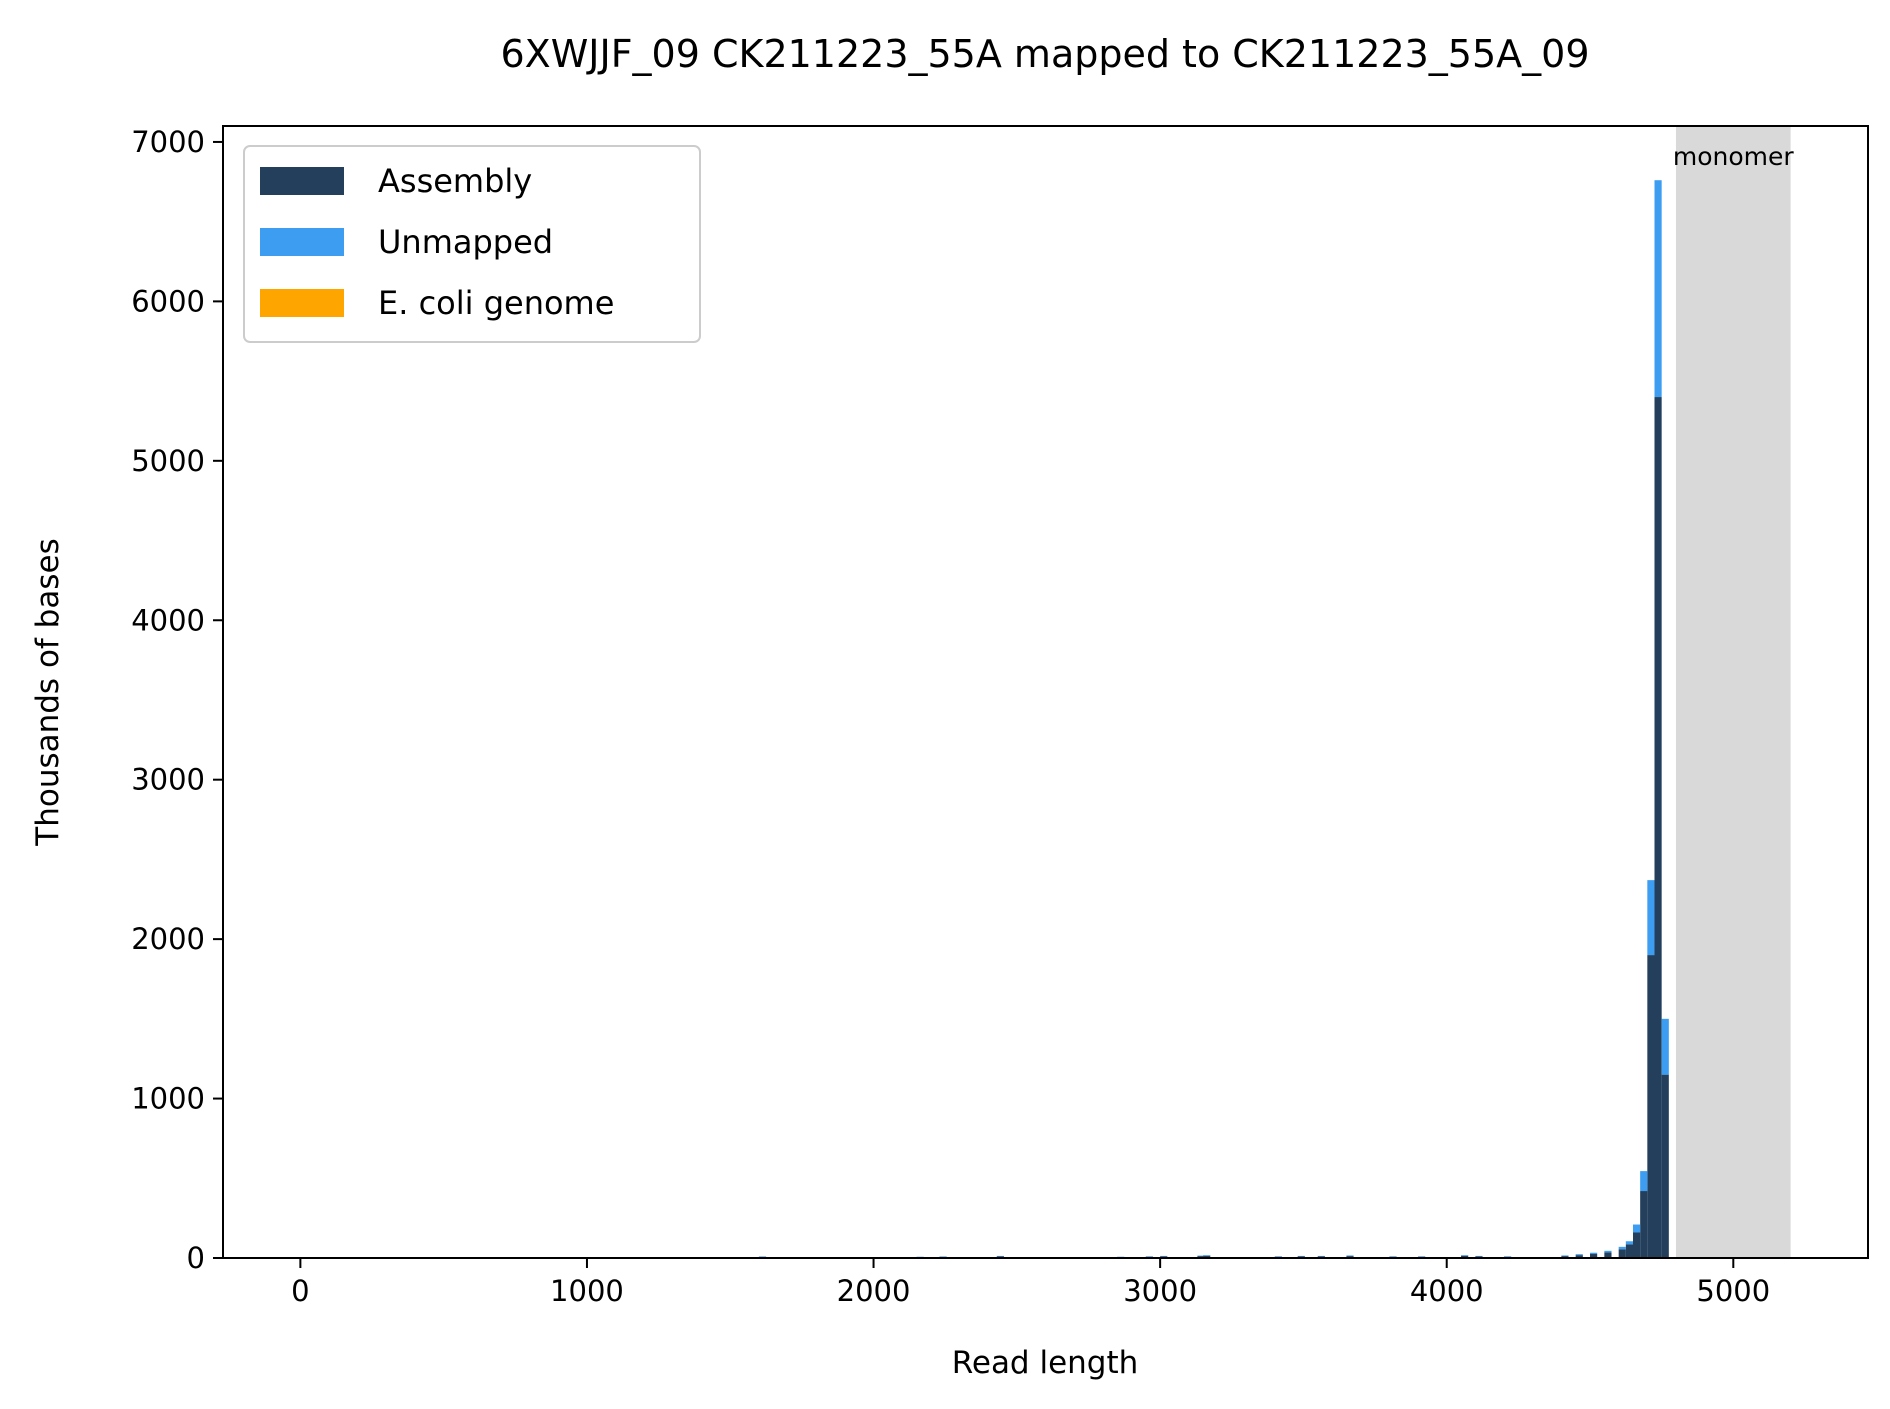 This screenshot has height=1409, width=1890. Describe the element at coordinates (168, 780) in the screenshot. I see `y-tick-label: 3000` at that location.